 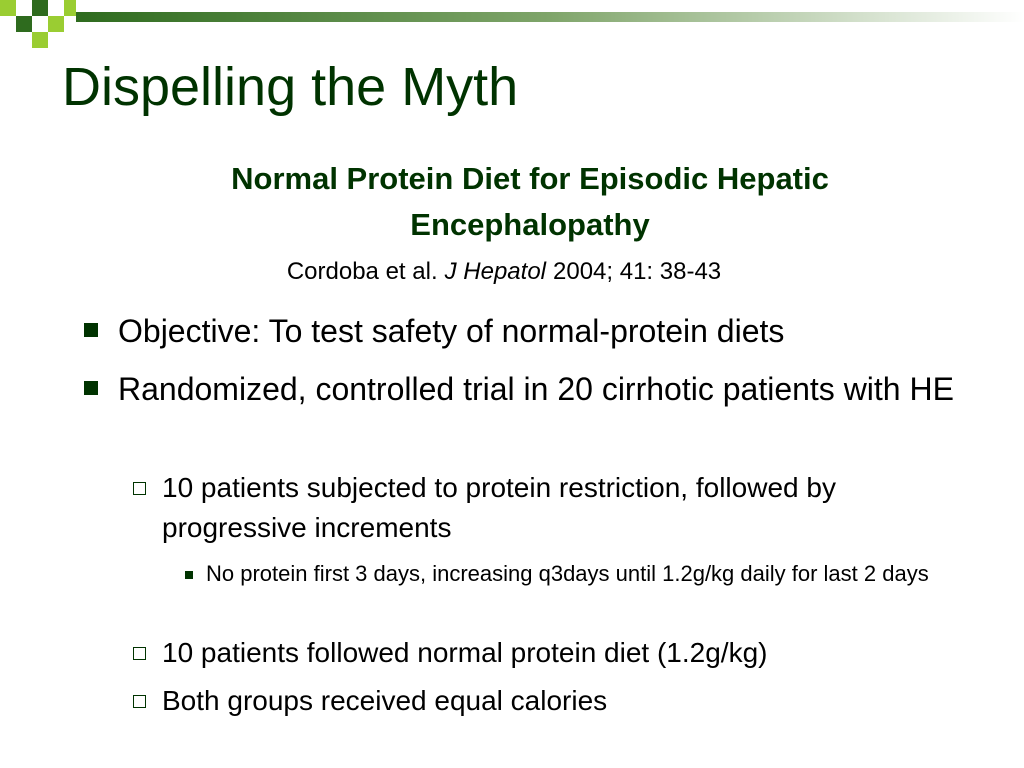 I want to click on citation: Cordoba et al. J Hepatol 2004; 41: 38-43, so click(x=504, y=272).